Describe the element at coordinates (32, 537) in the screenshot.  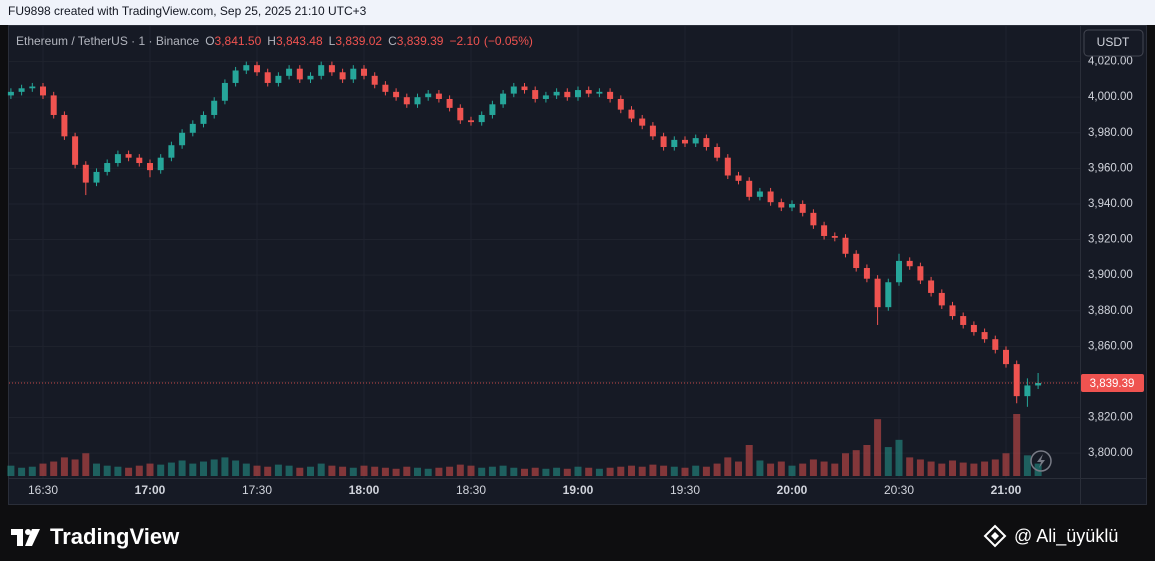
I see `logo-v` at that location.